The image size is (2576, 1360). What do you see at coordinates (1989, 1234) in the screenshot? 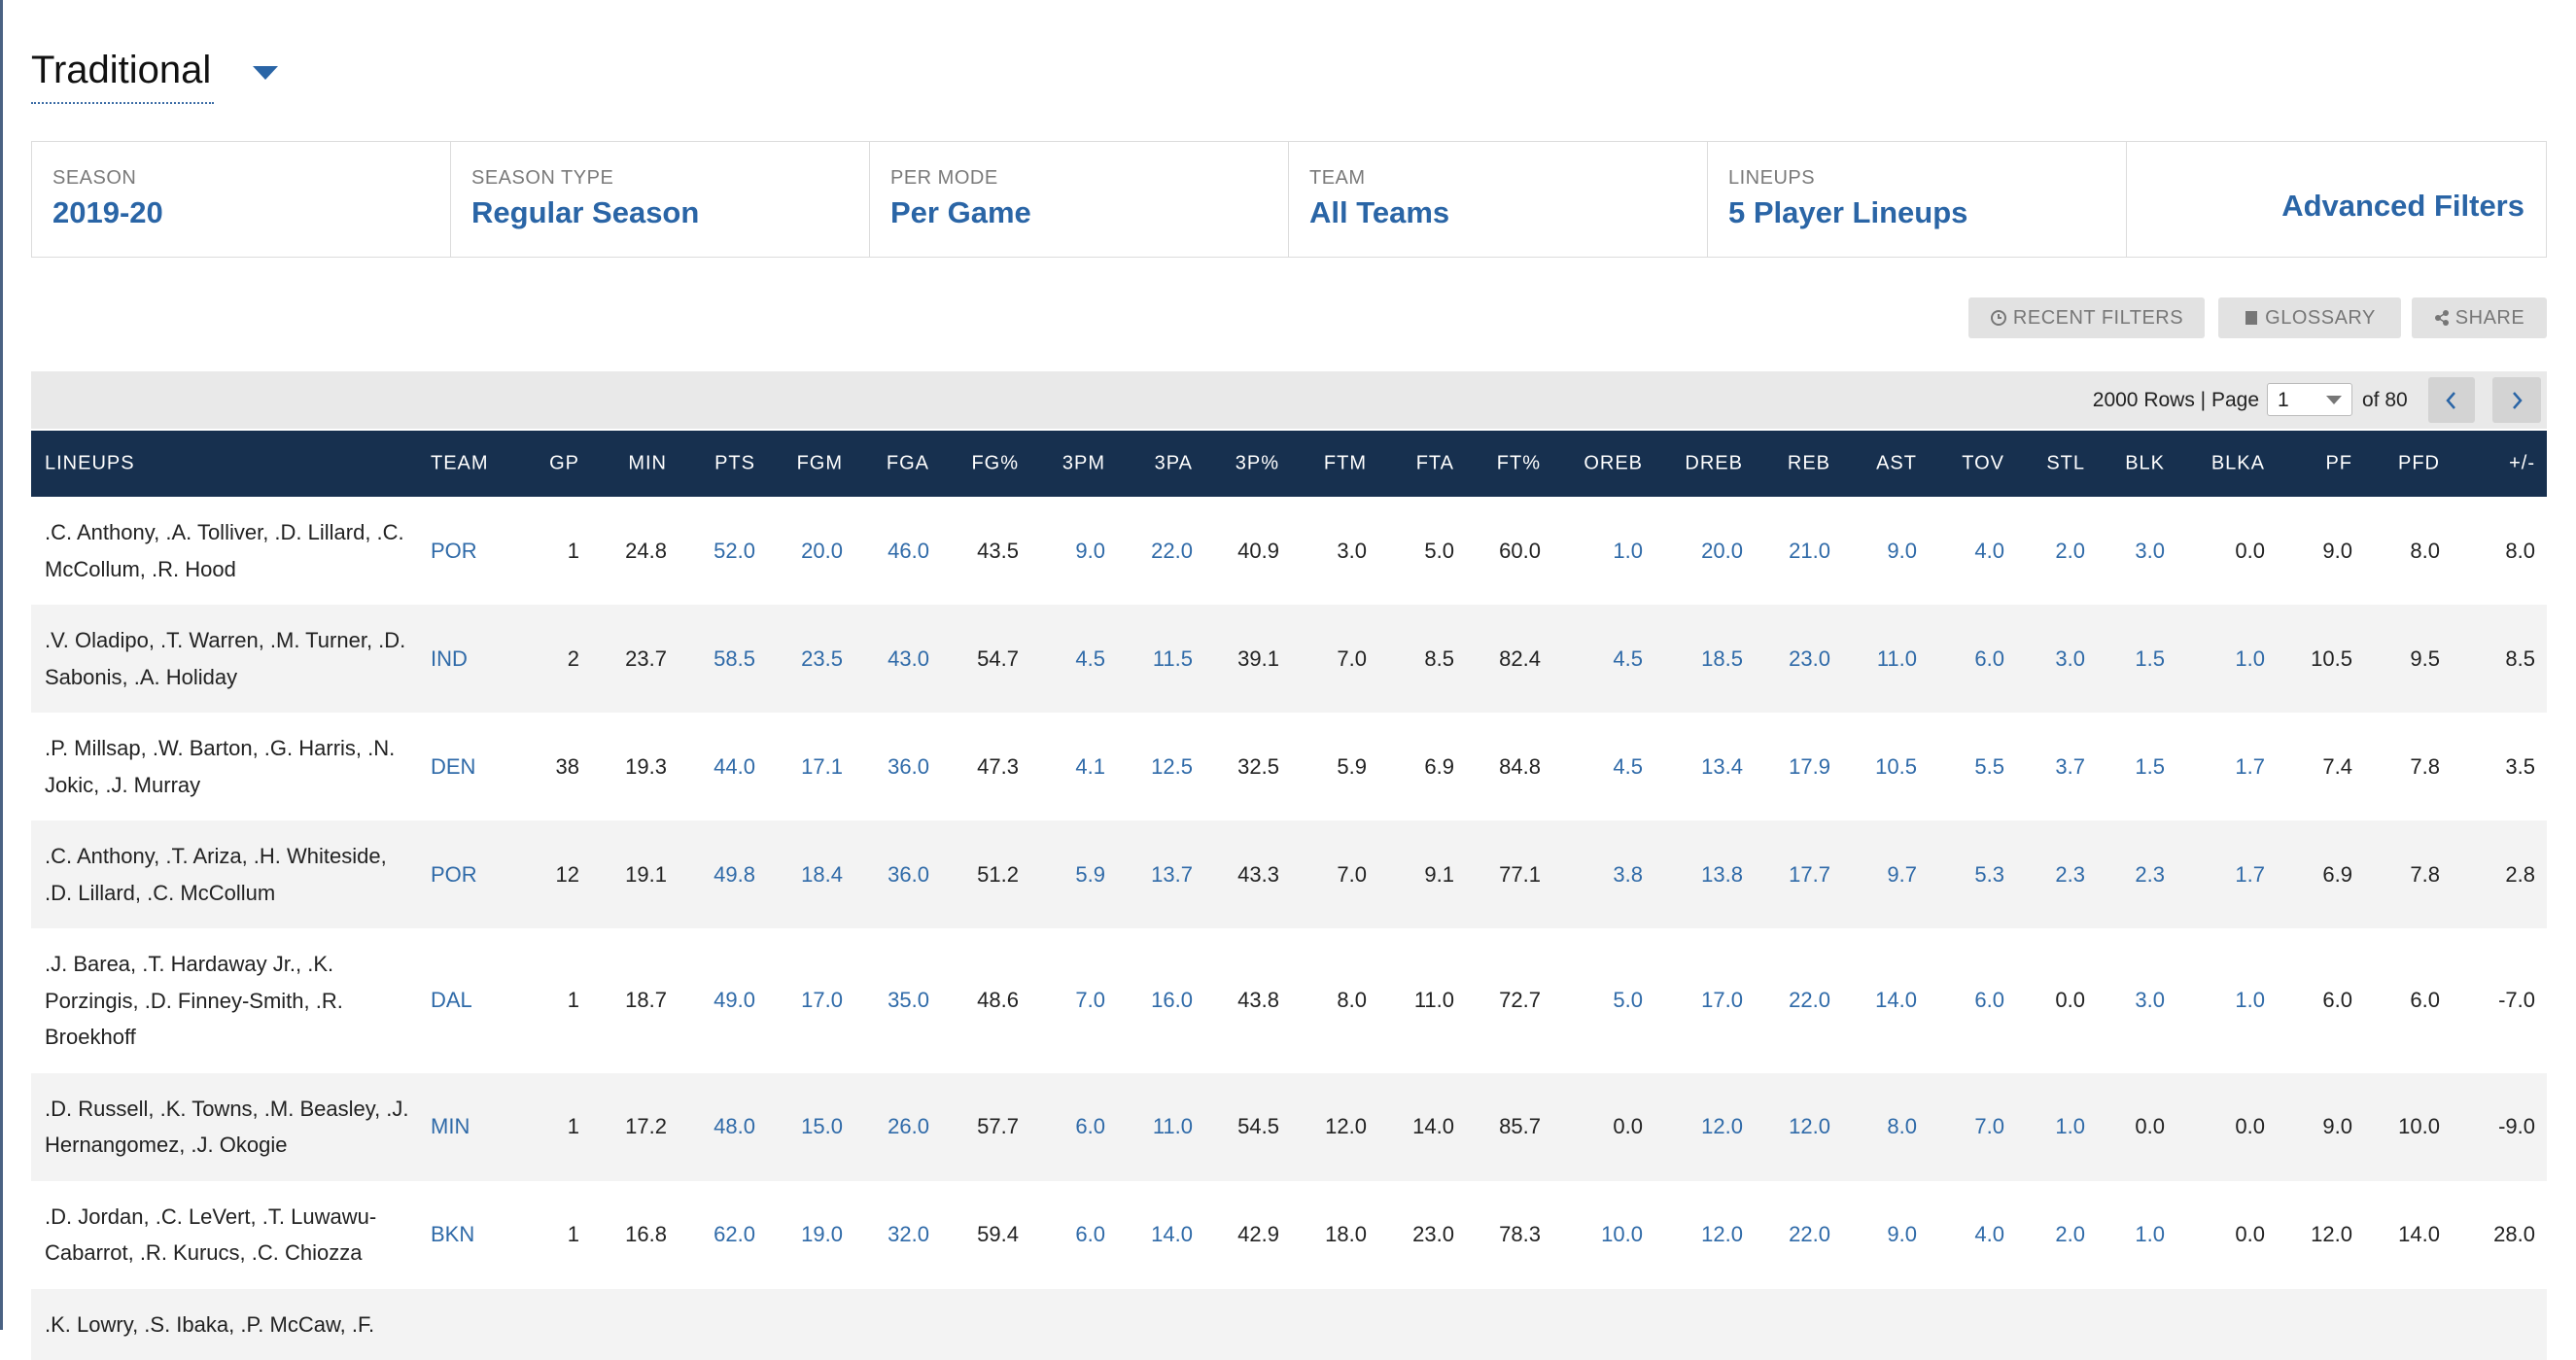
I see `stat-cell: 4.0` at bounding box center [1989, 1234].